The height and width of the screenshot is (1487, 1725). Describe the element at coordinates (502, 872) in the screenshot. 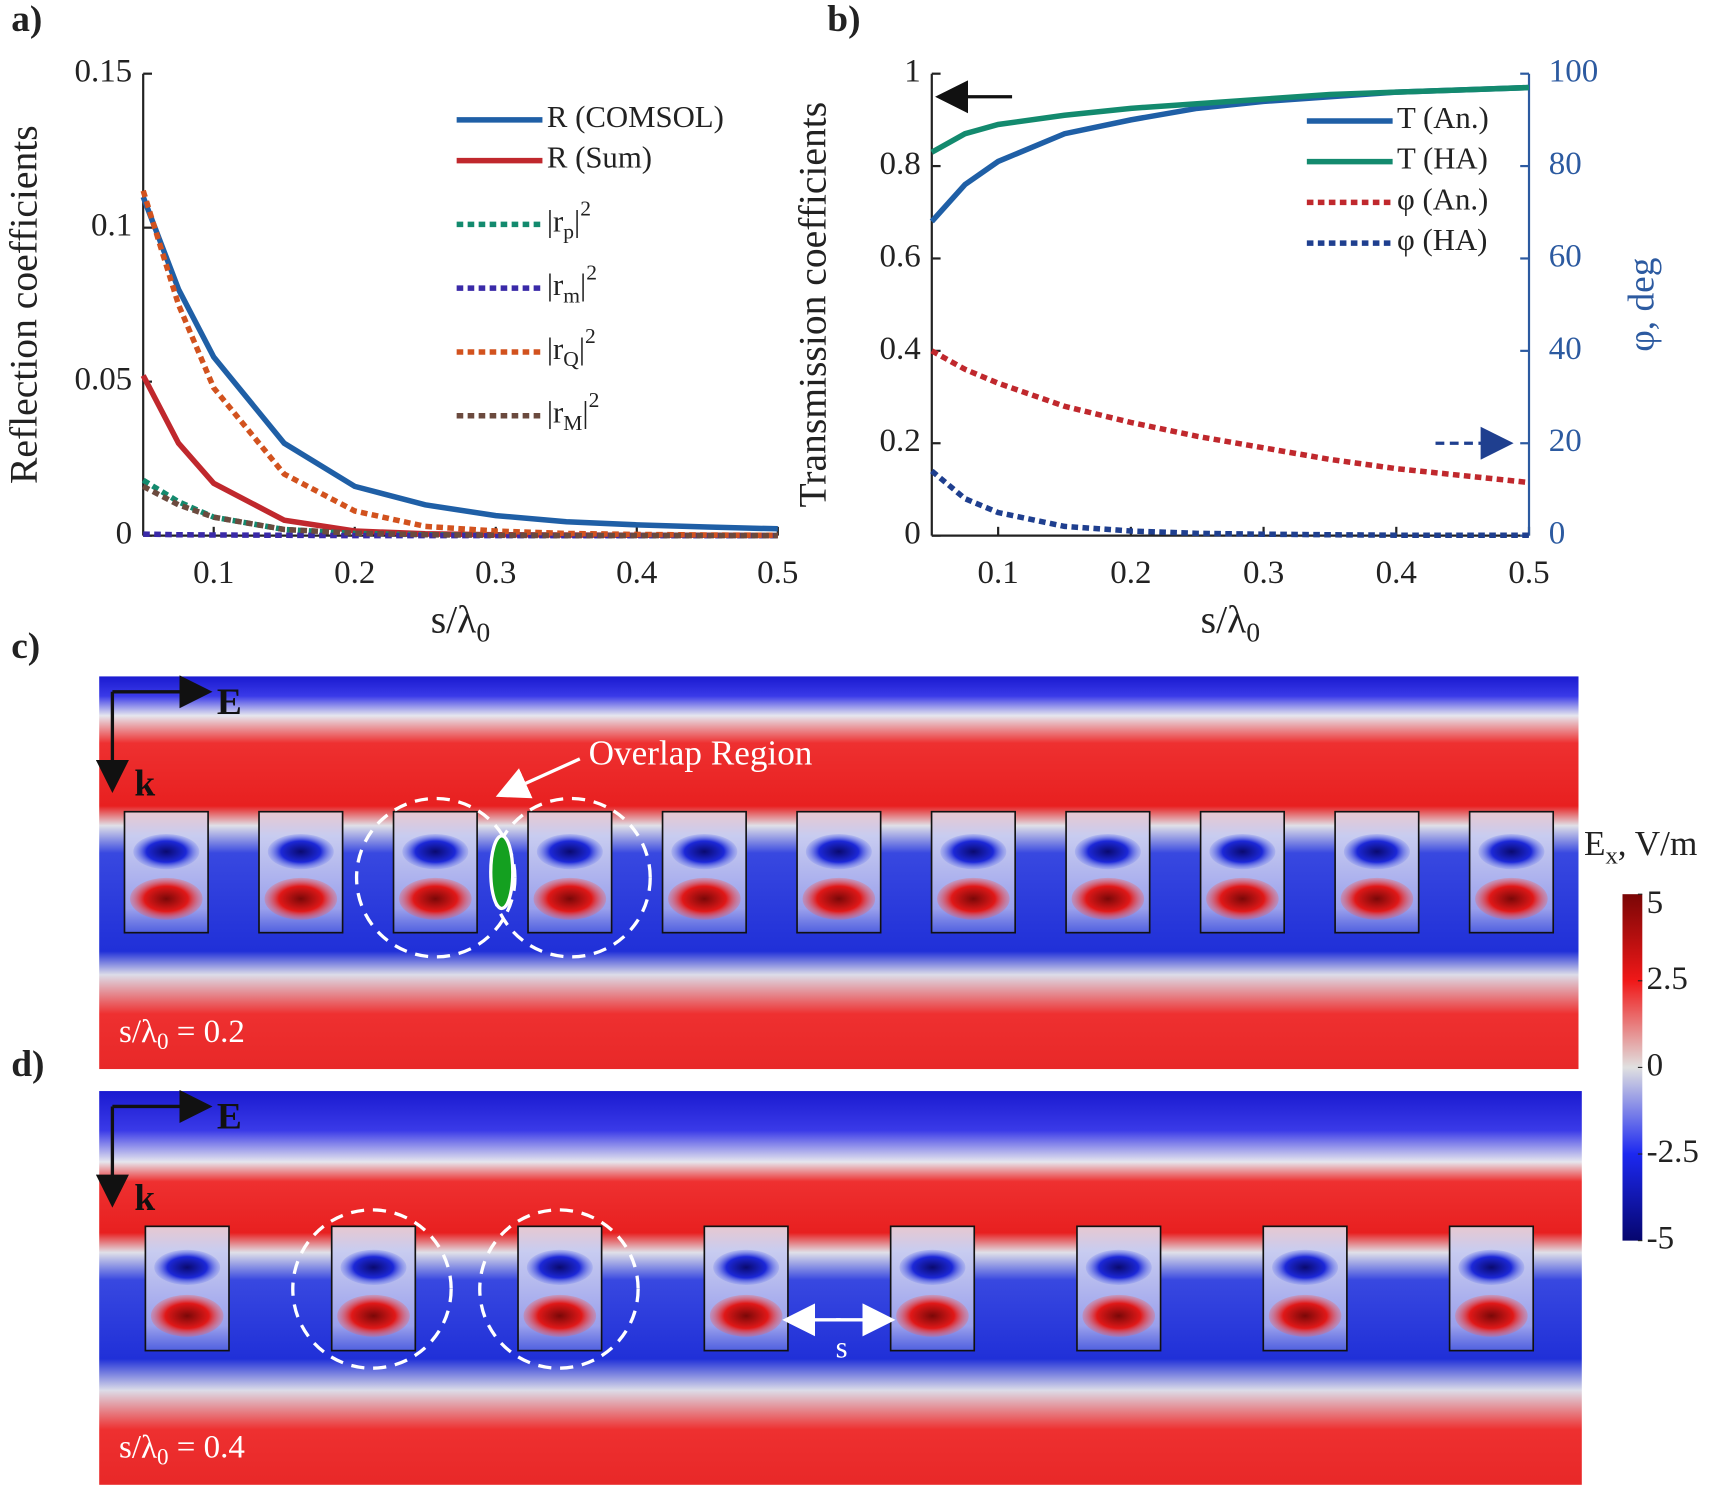

I see `overlap` at that location.